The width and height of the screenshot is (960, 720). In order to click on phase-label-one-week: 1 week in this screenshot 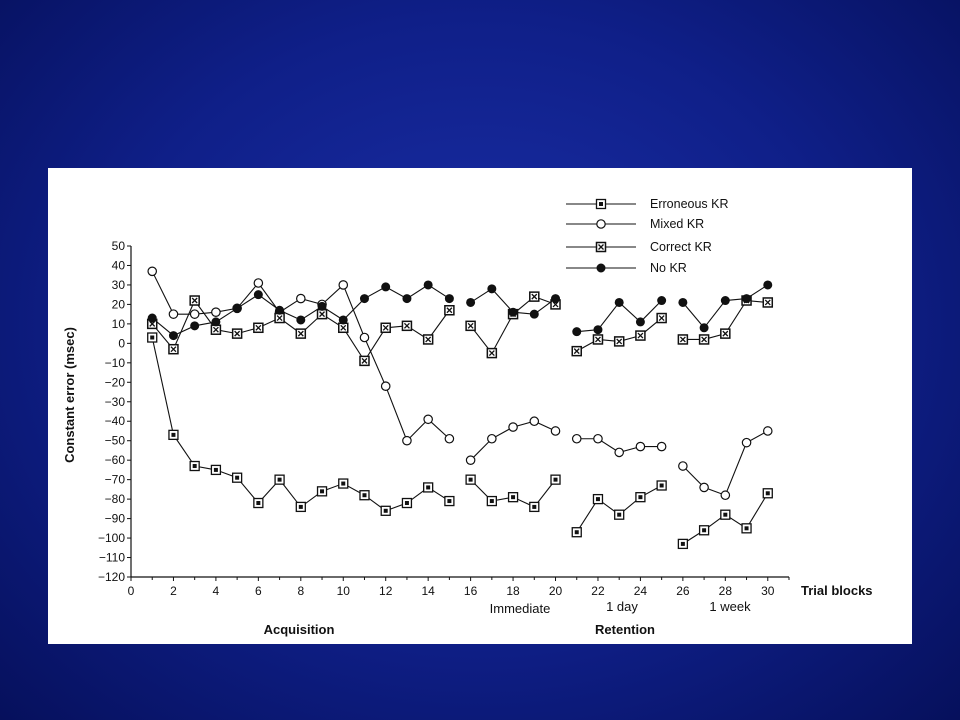, I will do `click(730, 606)`.